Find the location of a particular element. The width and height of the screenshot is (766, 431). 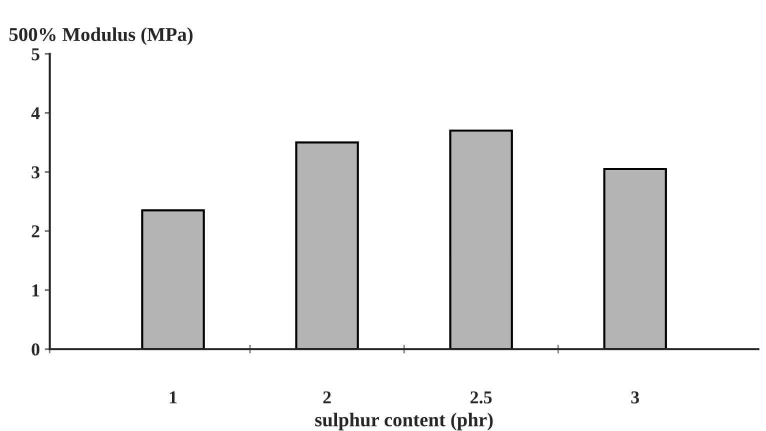

y-tick-label: 4 is located at coordinates (35, 113).